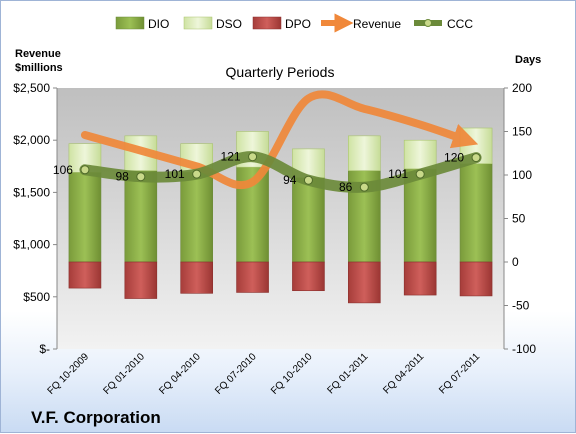 This screenshot has width=576, height=434. Describe the element at coordinates (403, 373) in the screenshot. I see `x-axis-tick-label: FQ 04-2011` at that location.